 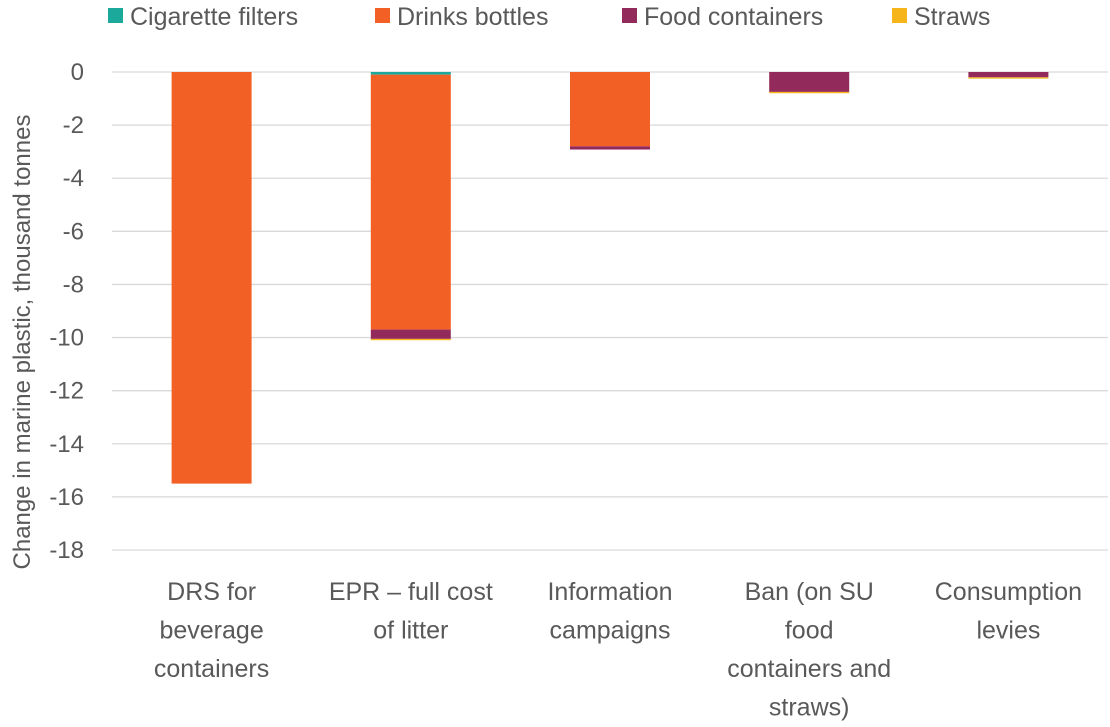 I want to click on category-label-line: DRS for, so click(x=211, y=592).